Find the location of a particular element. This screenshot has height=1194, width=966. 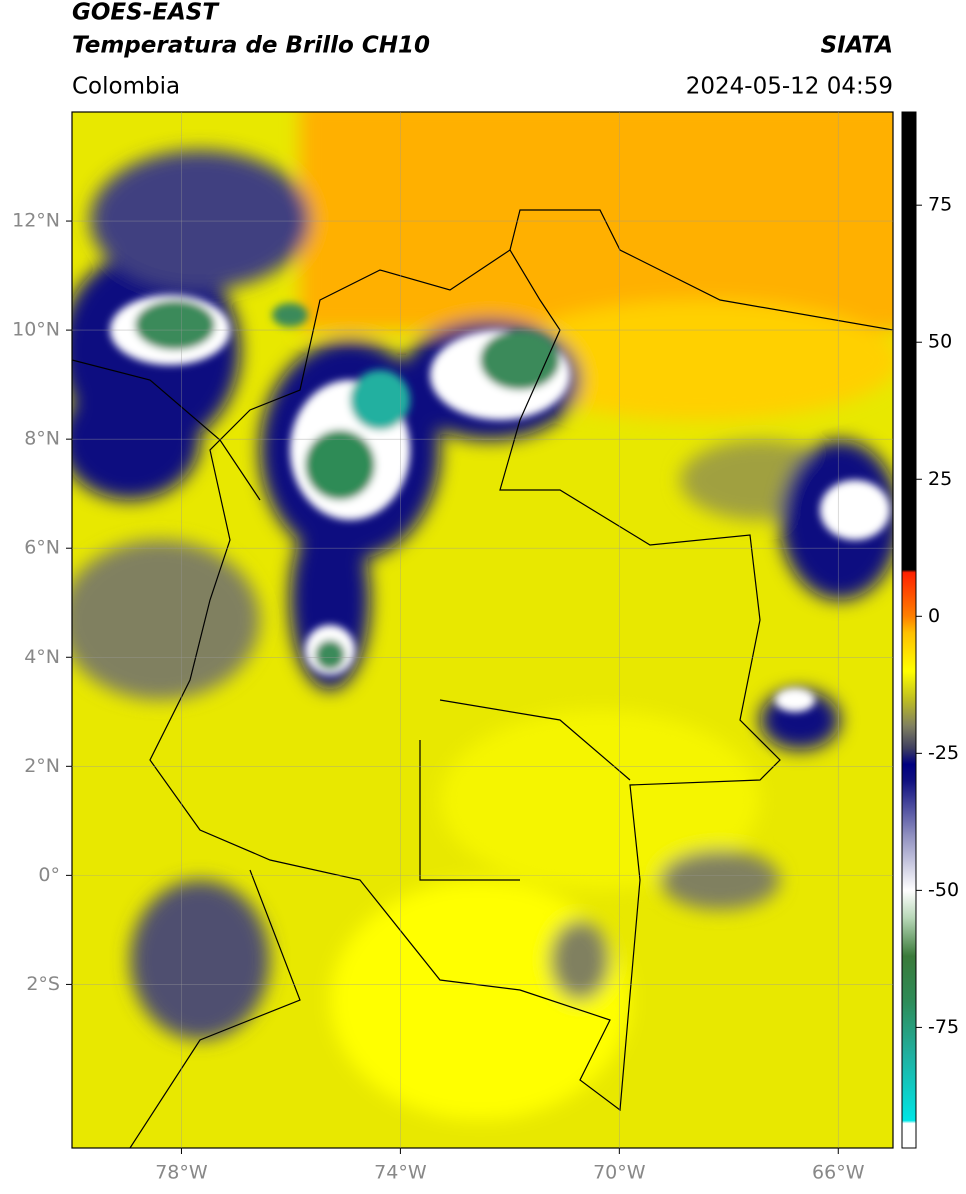

x-tick-label: 66°W is located at coordinates (838, 1173).